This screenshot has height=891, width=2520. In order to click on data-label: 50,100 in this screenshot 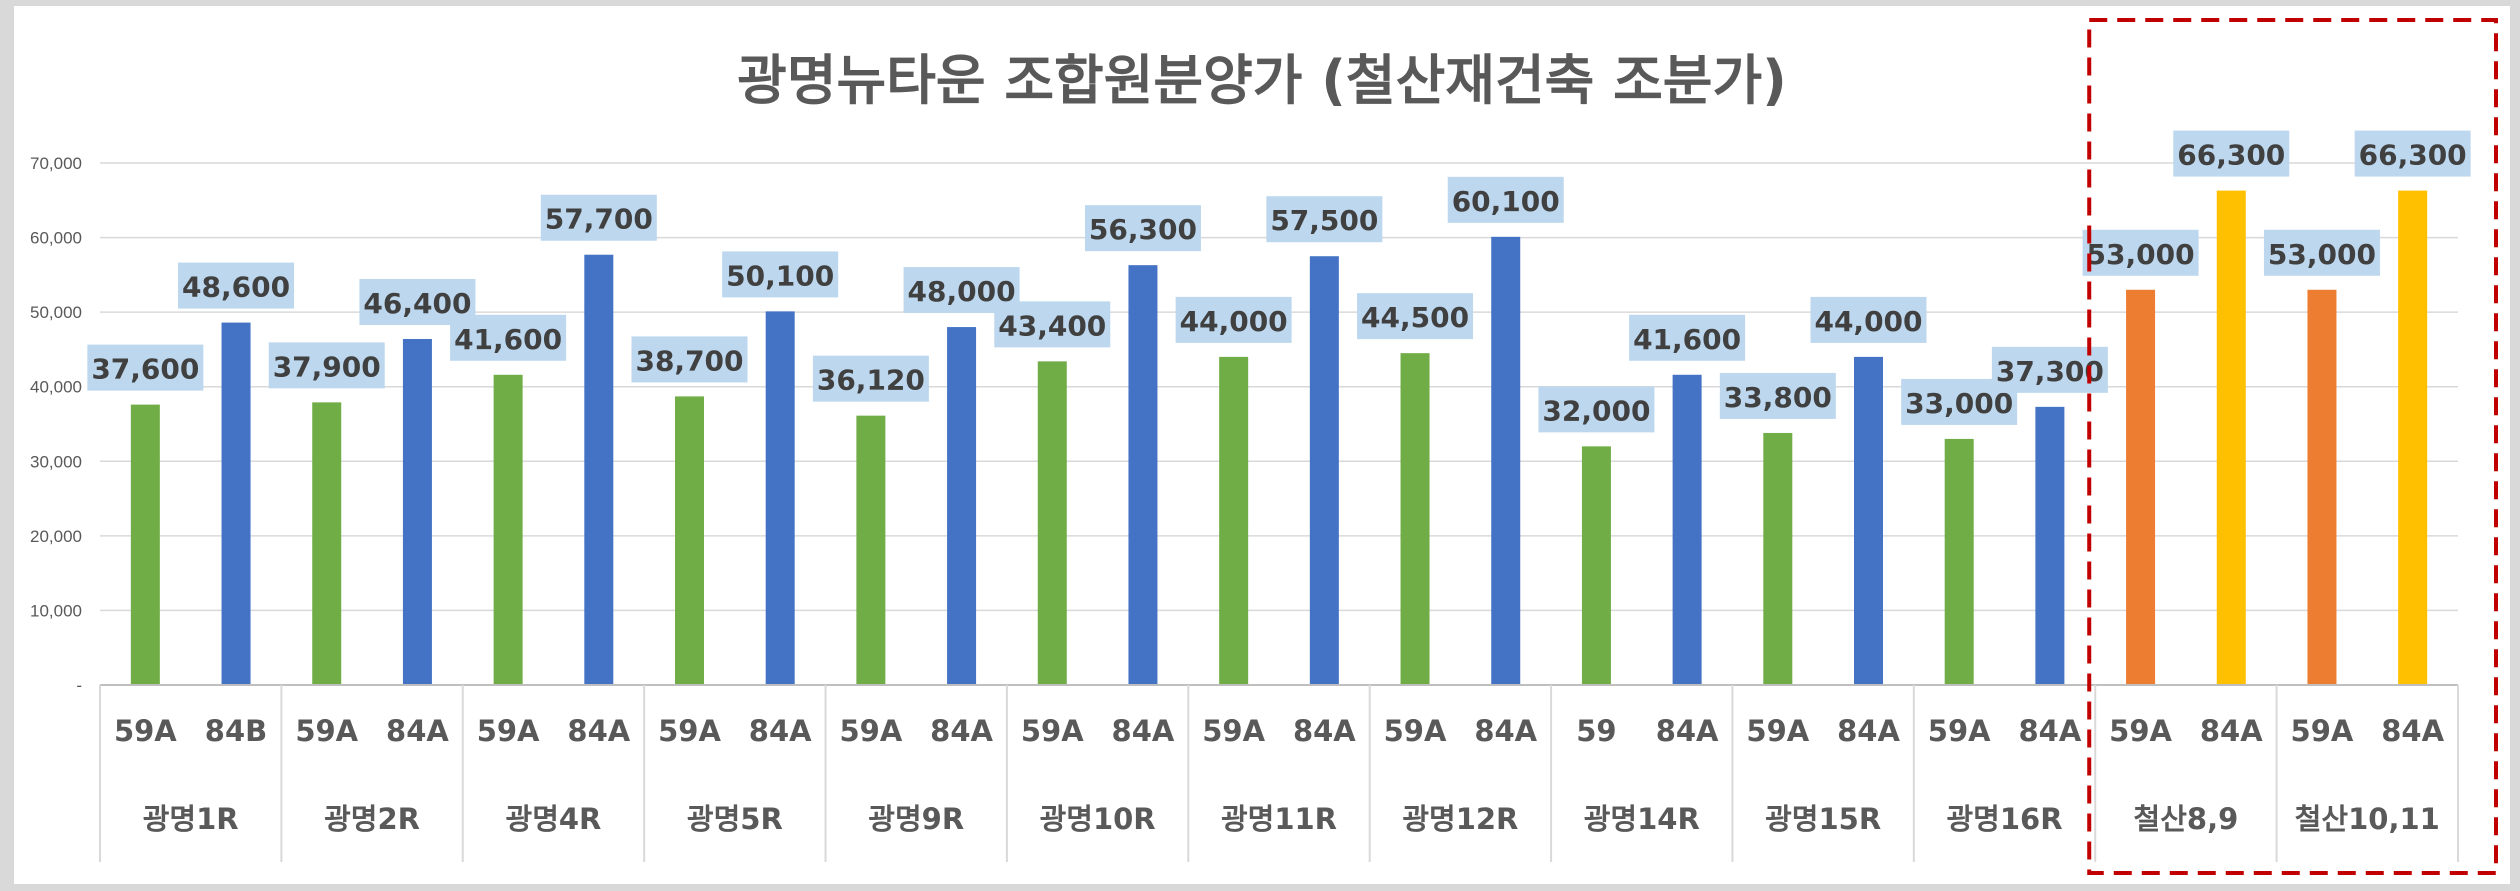, I will do `click(780, 275)`.